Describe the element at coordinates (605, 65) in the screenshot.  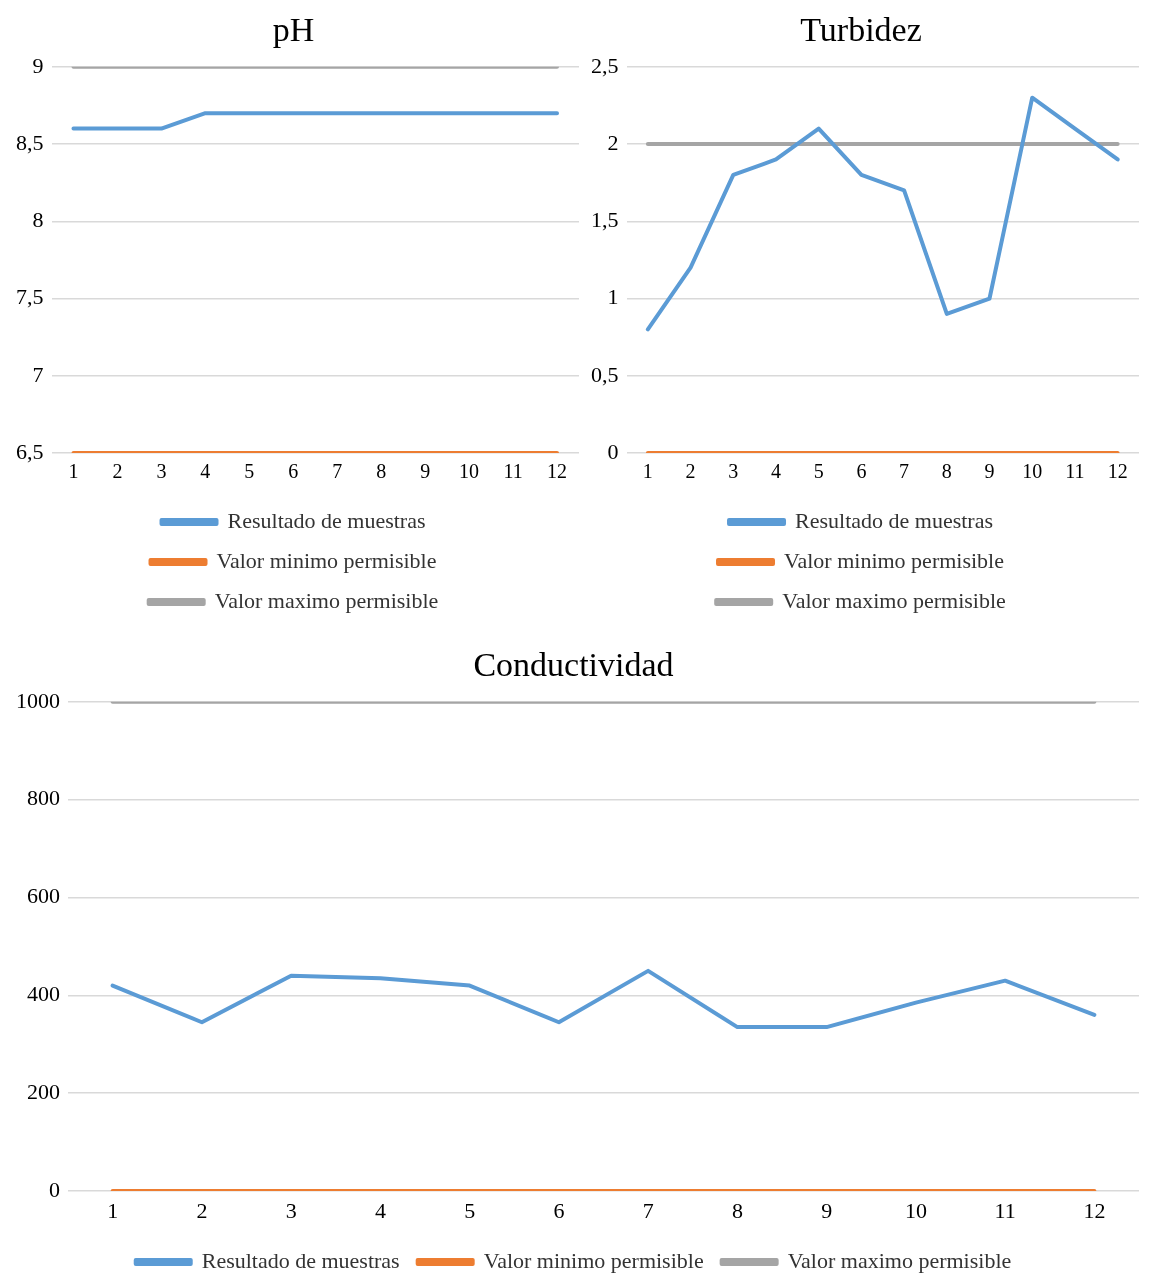
I see `y-tick-label: 2,5` at that location.